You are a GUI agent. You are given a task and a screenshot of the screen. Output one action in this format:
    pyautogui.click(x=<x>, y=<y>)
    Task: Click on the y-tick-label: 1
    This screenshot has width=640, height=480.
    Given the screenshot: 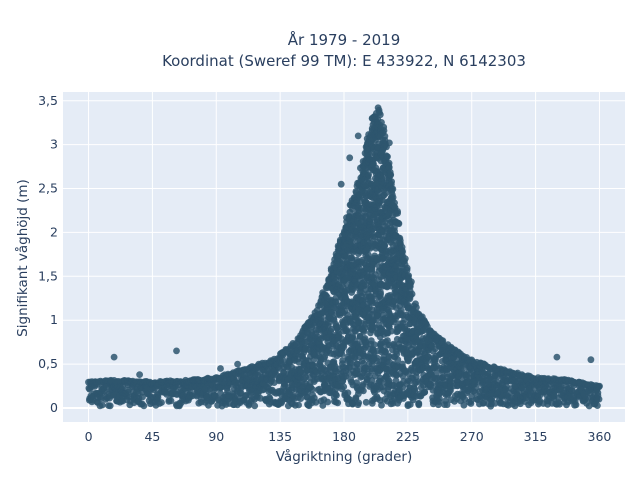 What is the action you would take?
    pyautogui.click(x=54, y=319)
    